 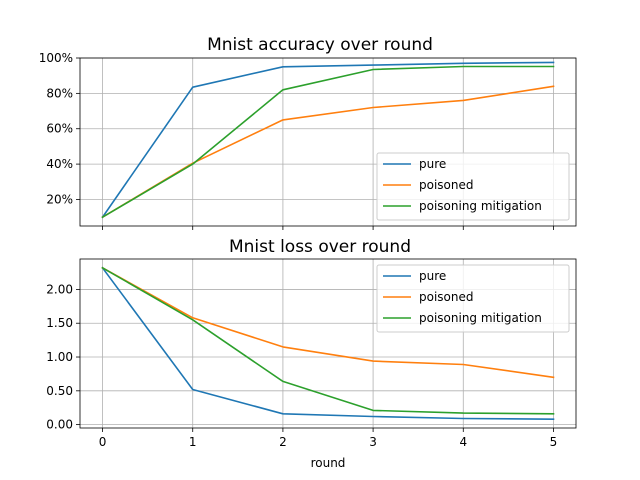 I want to click on loss-x-tick-label: 0, so click(x=103, y=442).